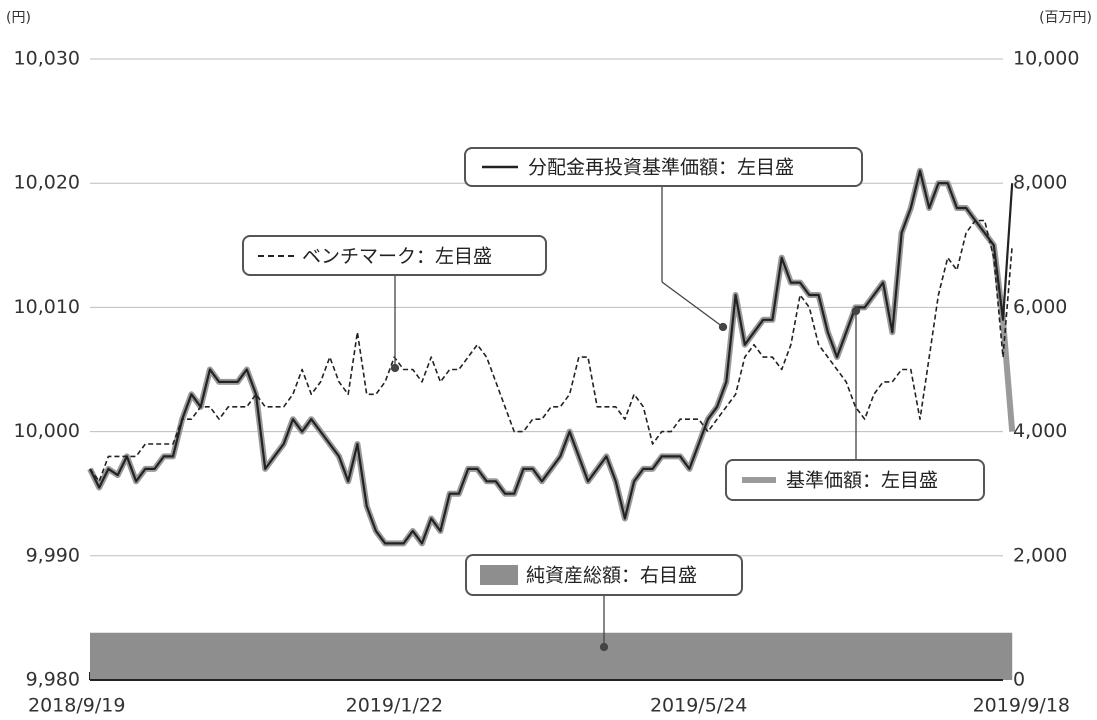 The width and height of the screenshot is (1097, 720). Describe the element at coordinates (394, 706) in the screenshot. I see `x-tick-label: 2019/1/22` at that location.